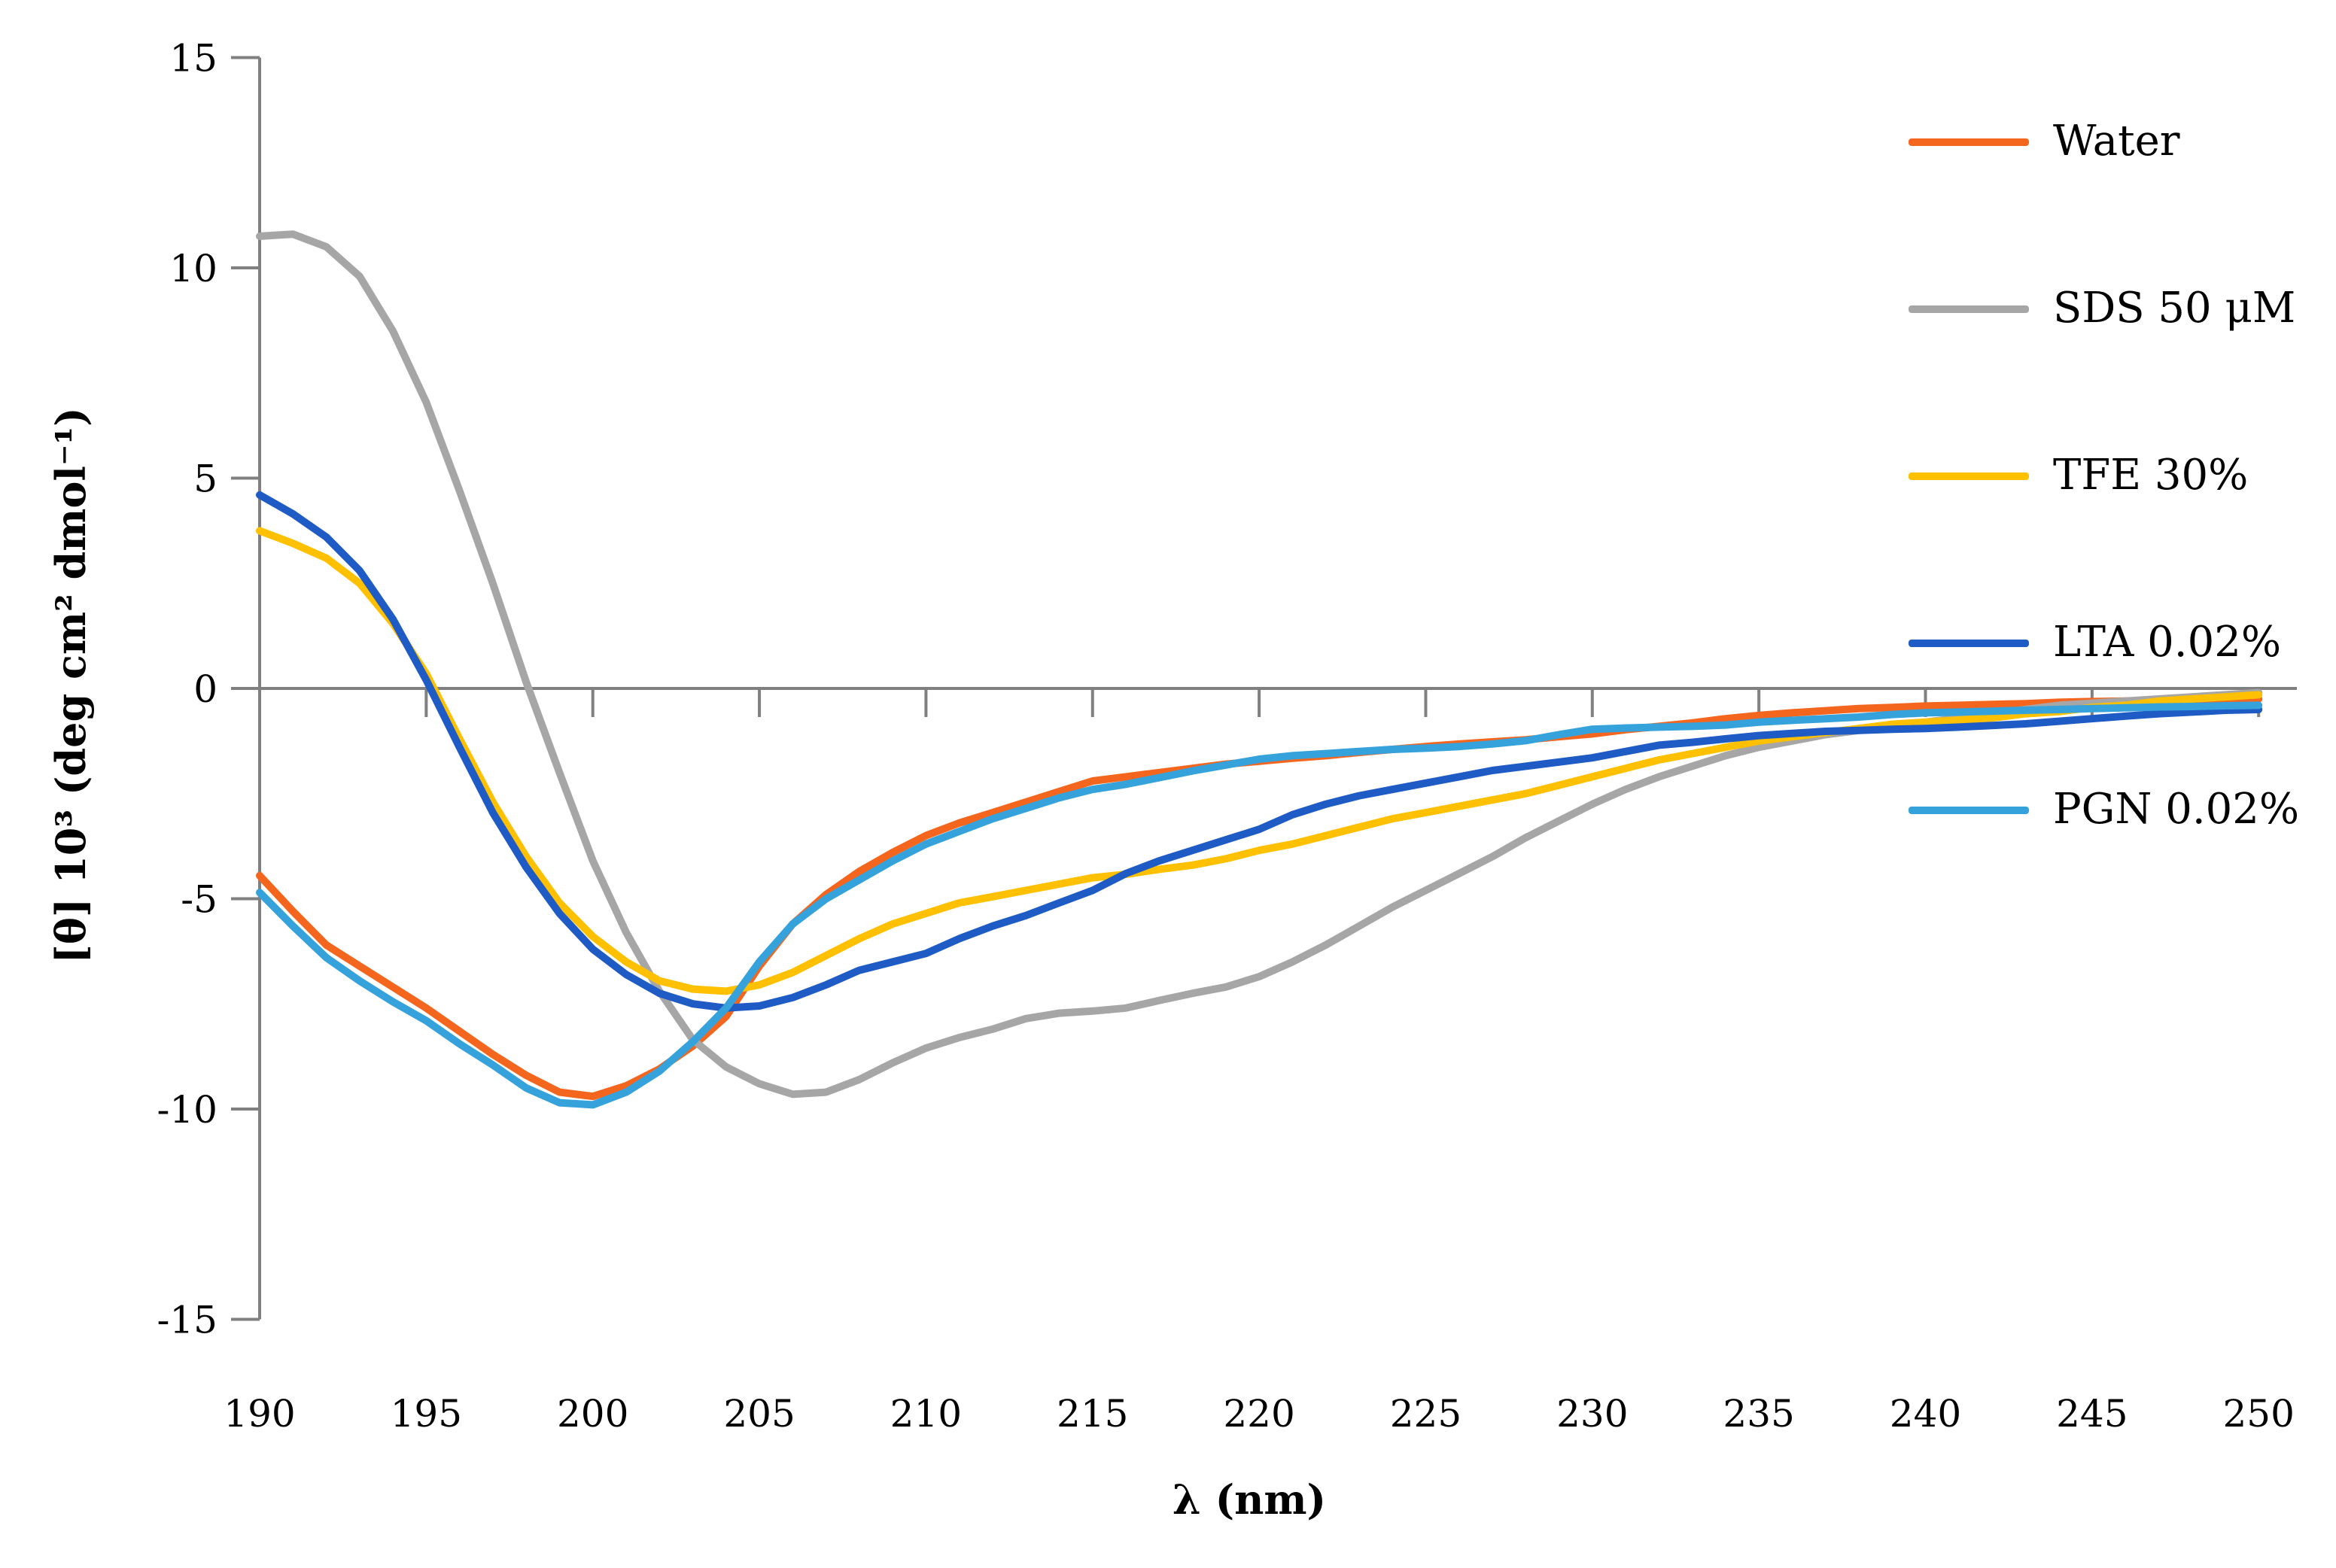  What do you see at coordinates (759, 1414) in the screenshot?
I see `x-tick-label: 205` at bounding box center [759, 1414].